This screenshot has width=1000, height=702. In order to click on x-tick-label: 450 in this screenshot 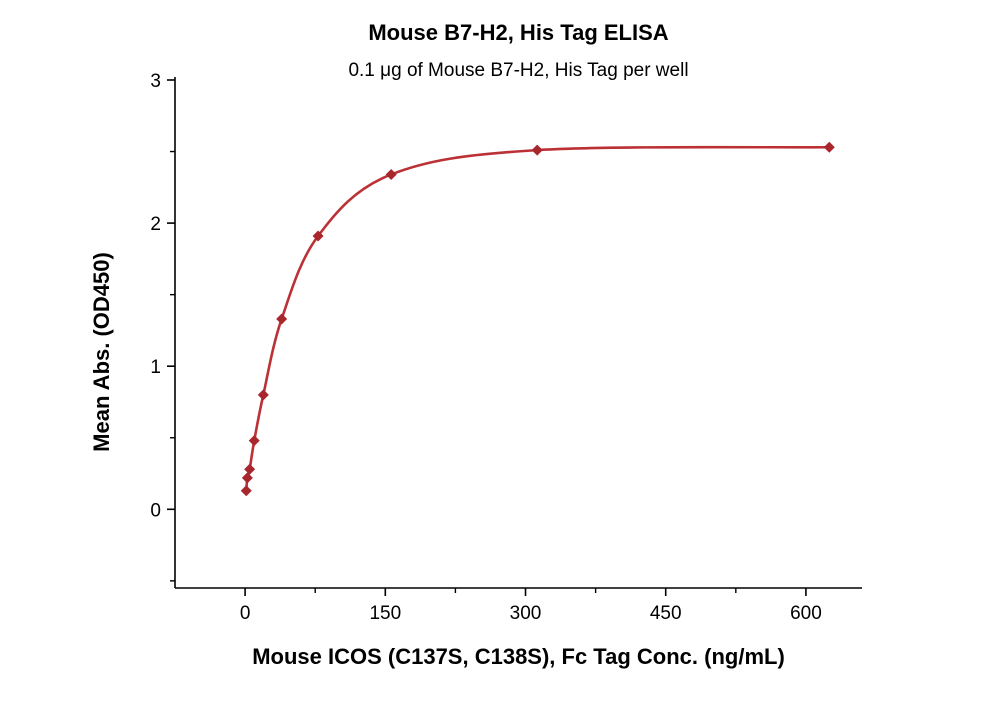, I will do `click(666, 613)`.